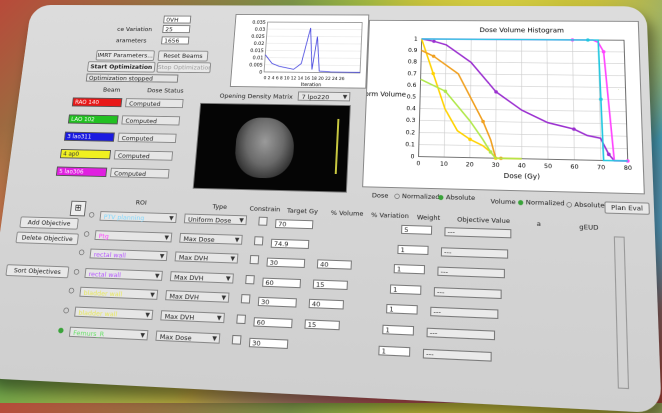 The height and width of the screenshot is (413, 662). I want to click on roi-name: Ptg, so click(103, 236).